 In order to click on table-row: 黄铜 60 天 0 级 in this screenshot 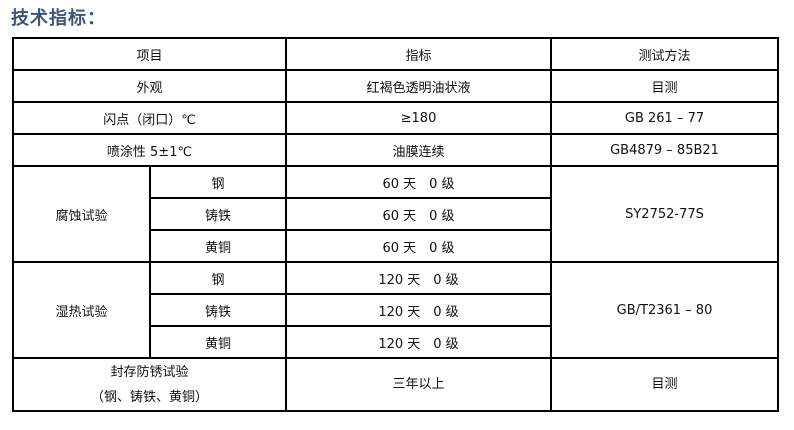, I will do `click(395, 246)`.